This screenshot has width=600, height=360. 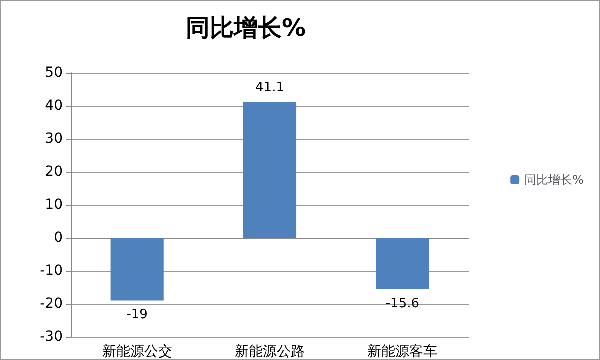 What do you see at coordinates (137, 352) in the screenshot?
I see `x-tick-label: 新能源公交` at bounding box center [137, 352].